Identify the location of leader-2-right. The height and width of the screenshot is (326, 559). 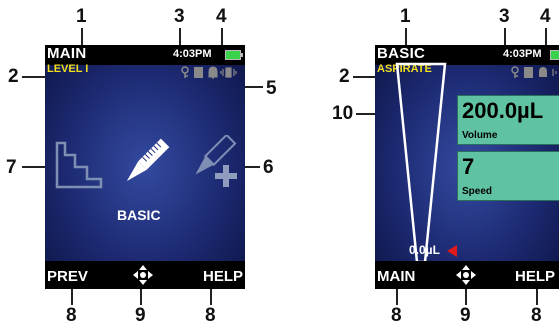
(364, 77).